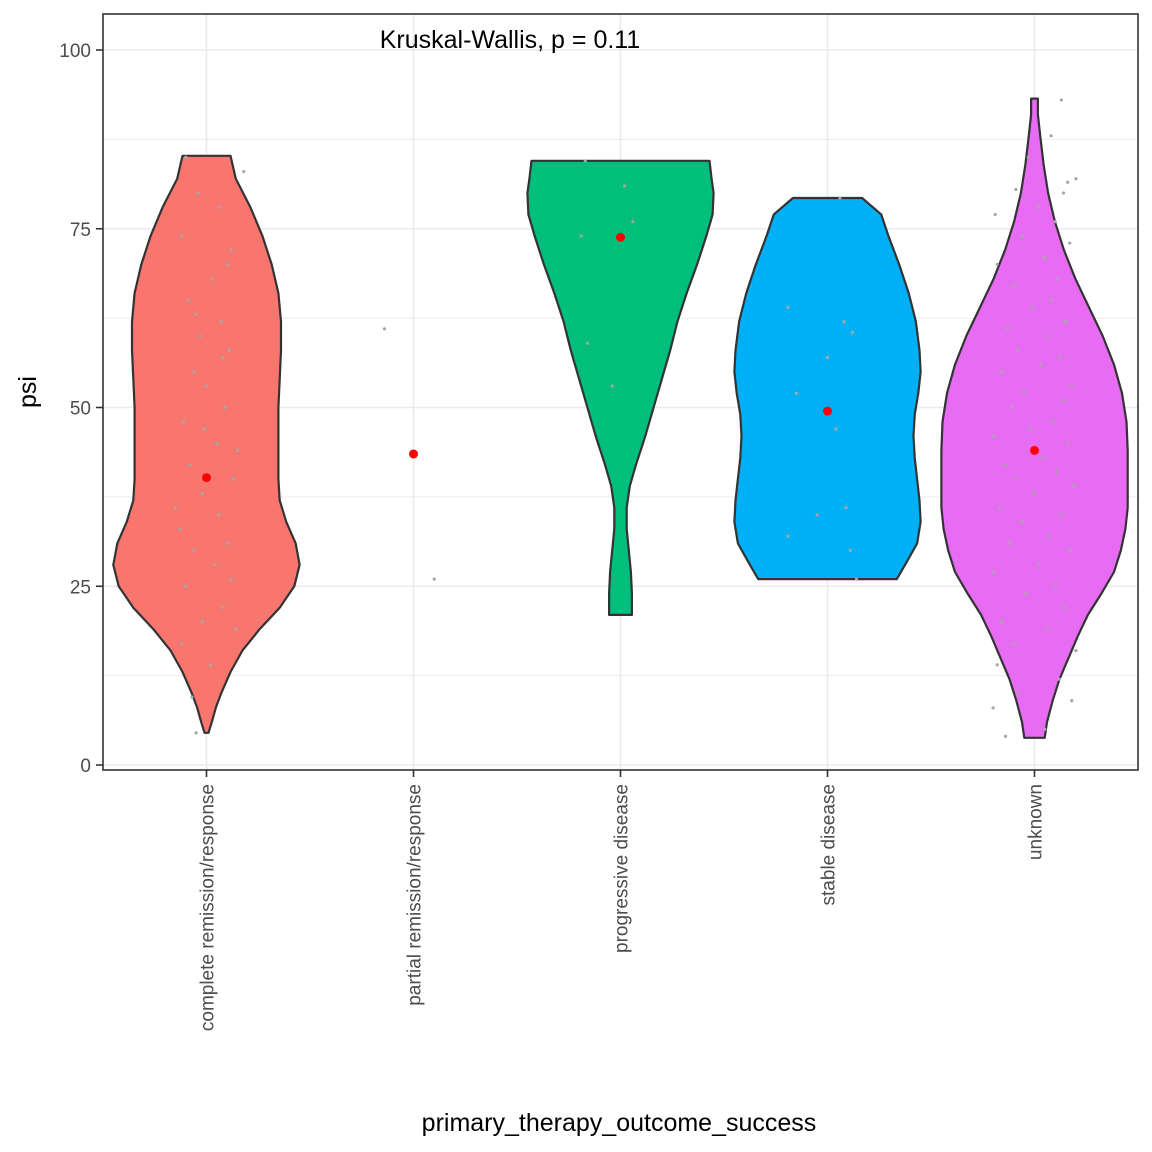 This screenshot has width=1152, height=1152. What do you see at coordinates (28, 392) in the screenshot?
I see `y-axis-title: psi` at bounding box center [28, 392].